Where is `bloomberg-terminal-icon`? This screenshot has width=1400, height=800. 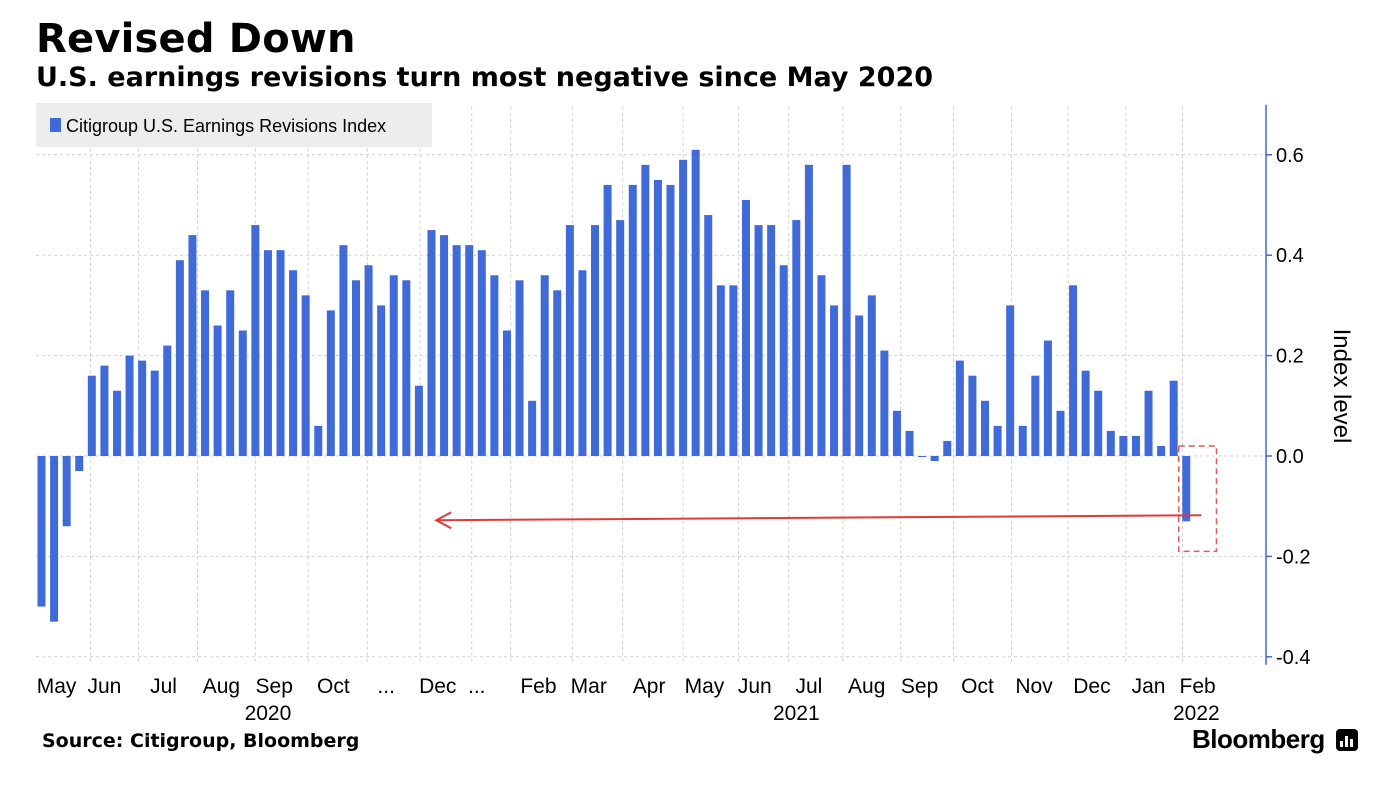 bloomberg-terminal-icon is located at coordinates (1347, 740).